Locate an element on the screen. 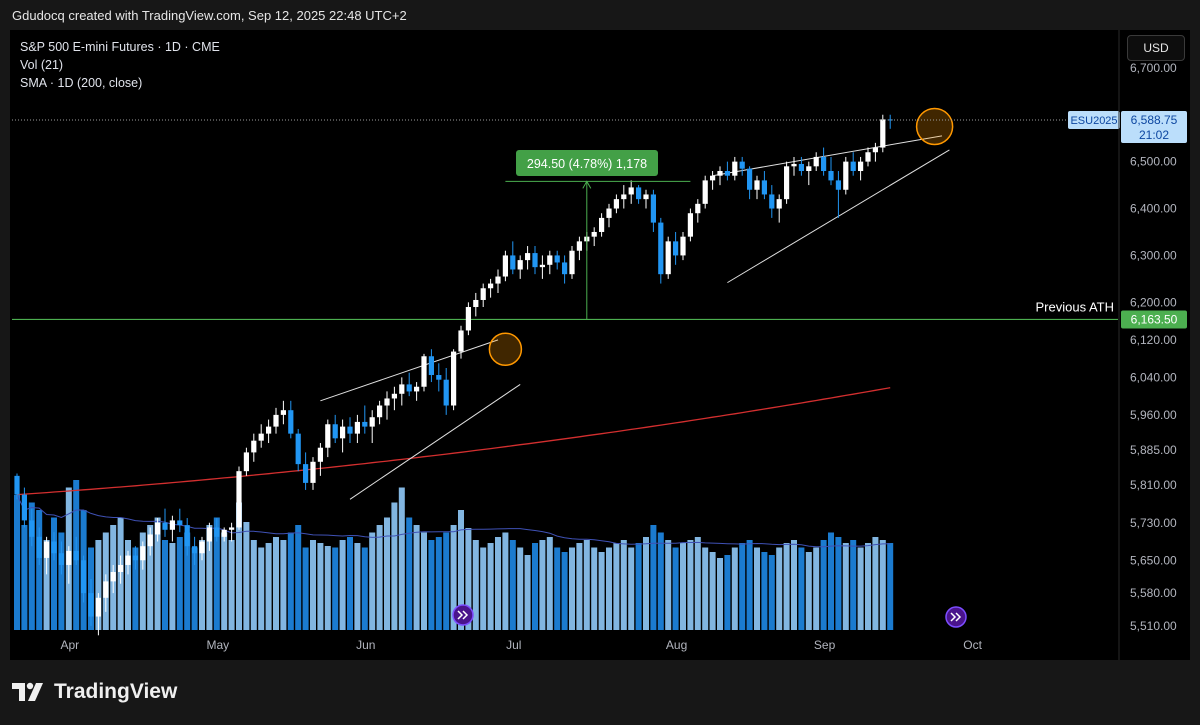 Image resolution: width=1200 pixels, height=725 pixels. ath-tag-text: 6,163.50 is located at coordinates (1154, 319).